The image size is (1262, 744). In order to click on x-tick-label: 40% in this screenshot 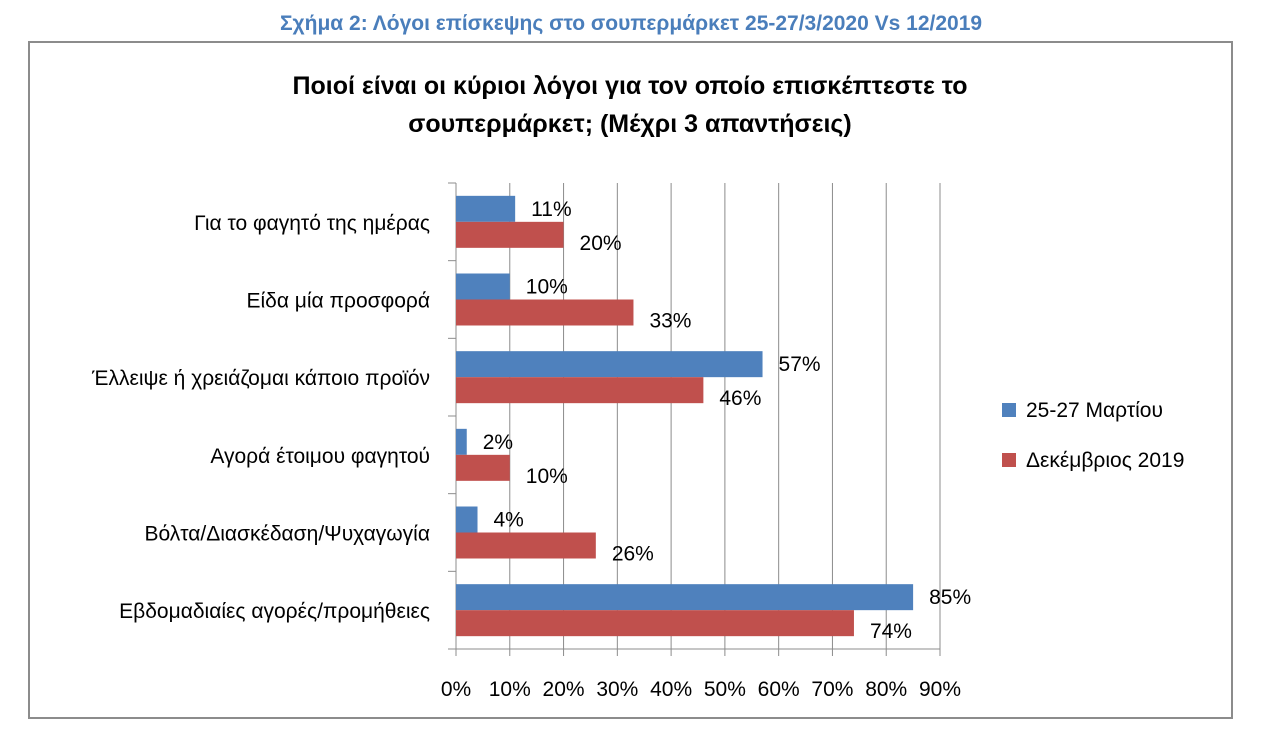, I will do `click(671, 689)`.